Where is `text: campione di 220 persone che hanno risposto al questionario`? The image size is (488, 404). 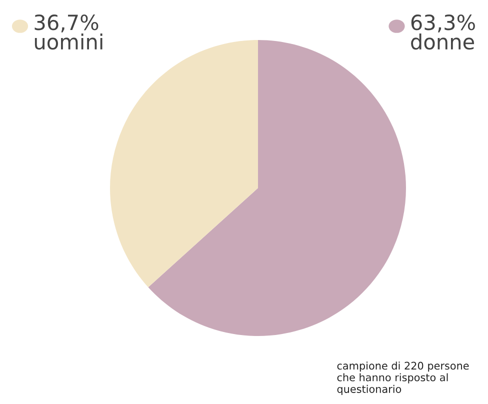
text: campione di 220 persone che hanno risposto al questionario is located at coordinates (403, 378).